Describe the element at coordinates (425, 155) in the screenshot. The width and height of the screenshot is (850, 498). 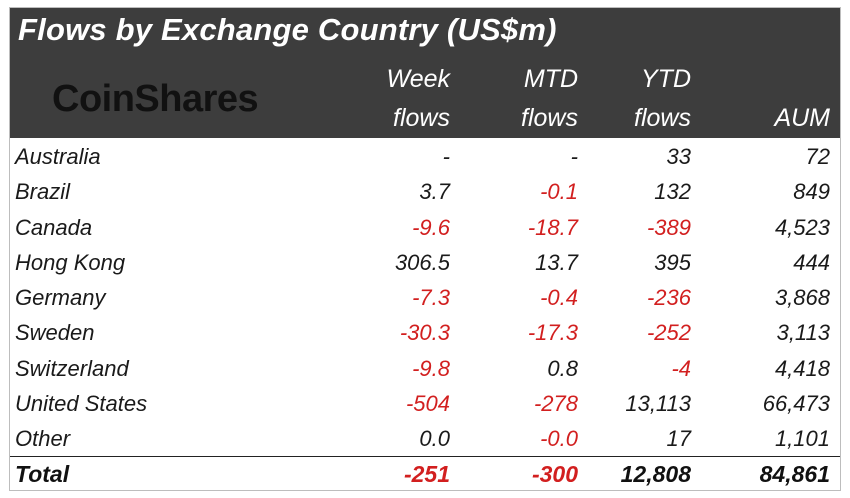
I see `table-row: Australia - - 33 72` at that location.